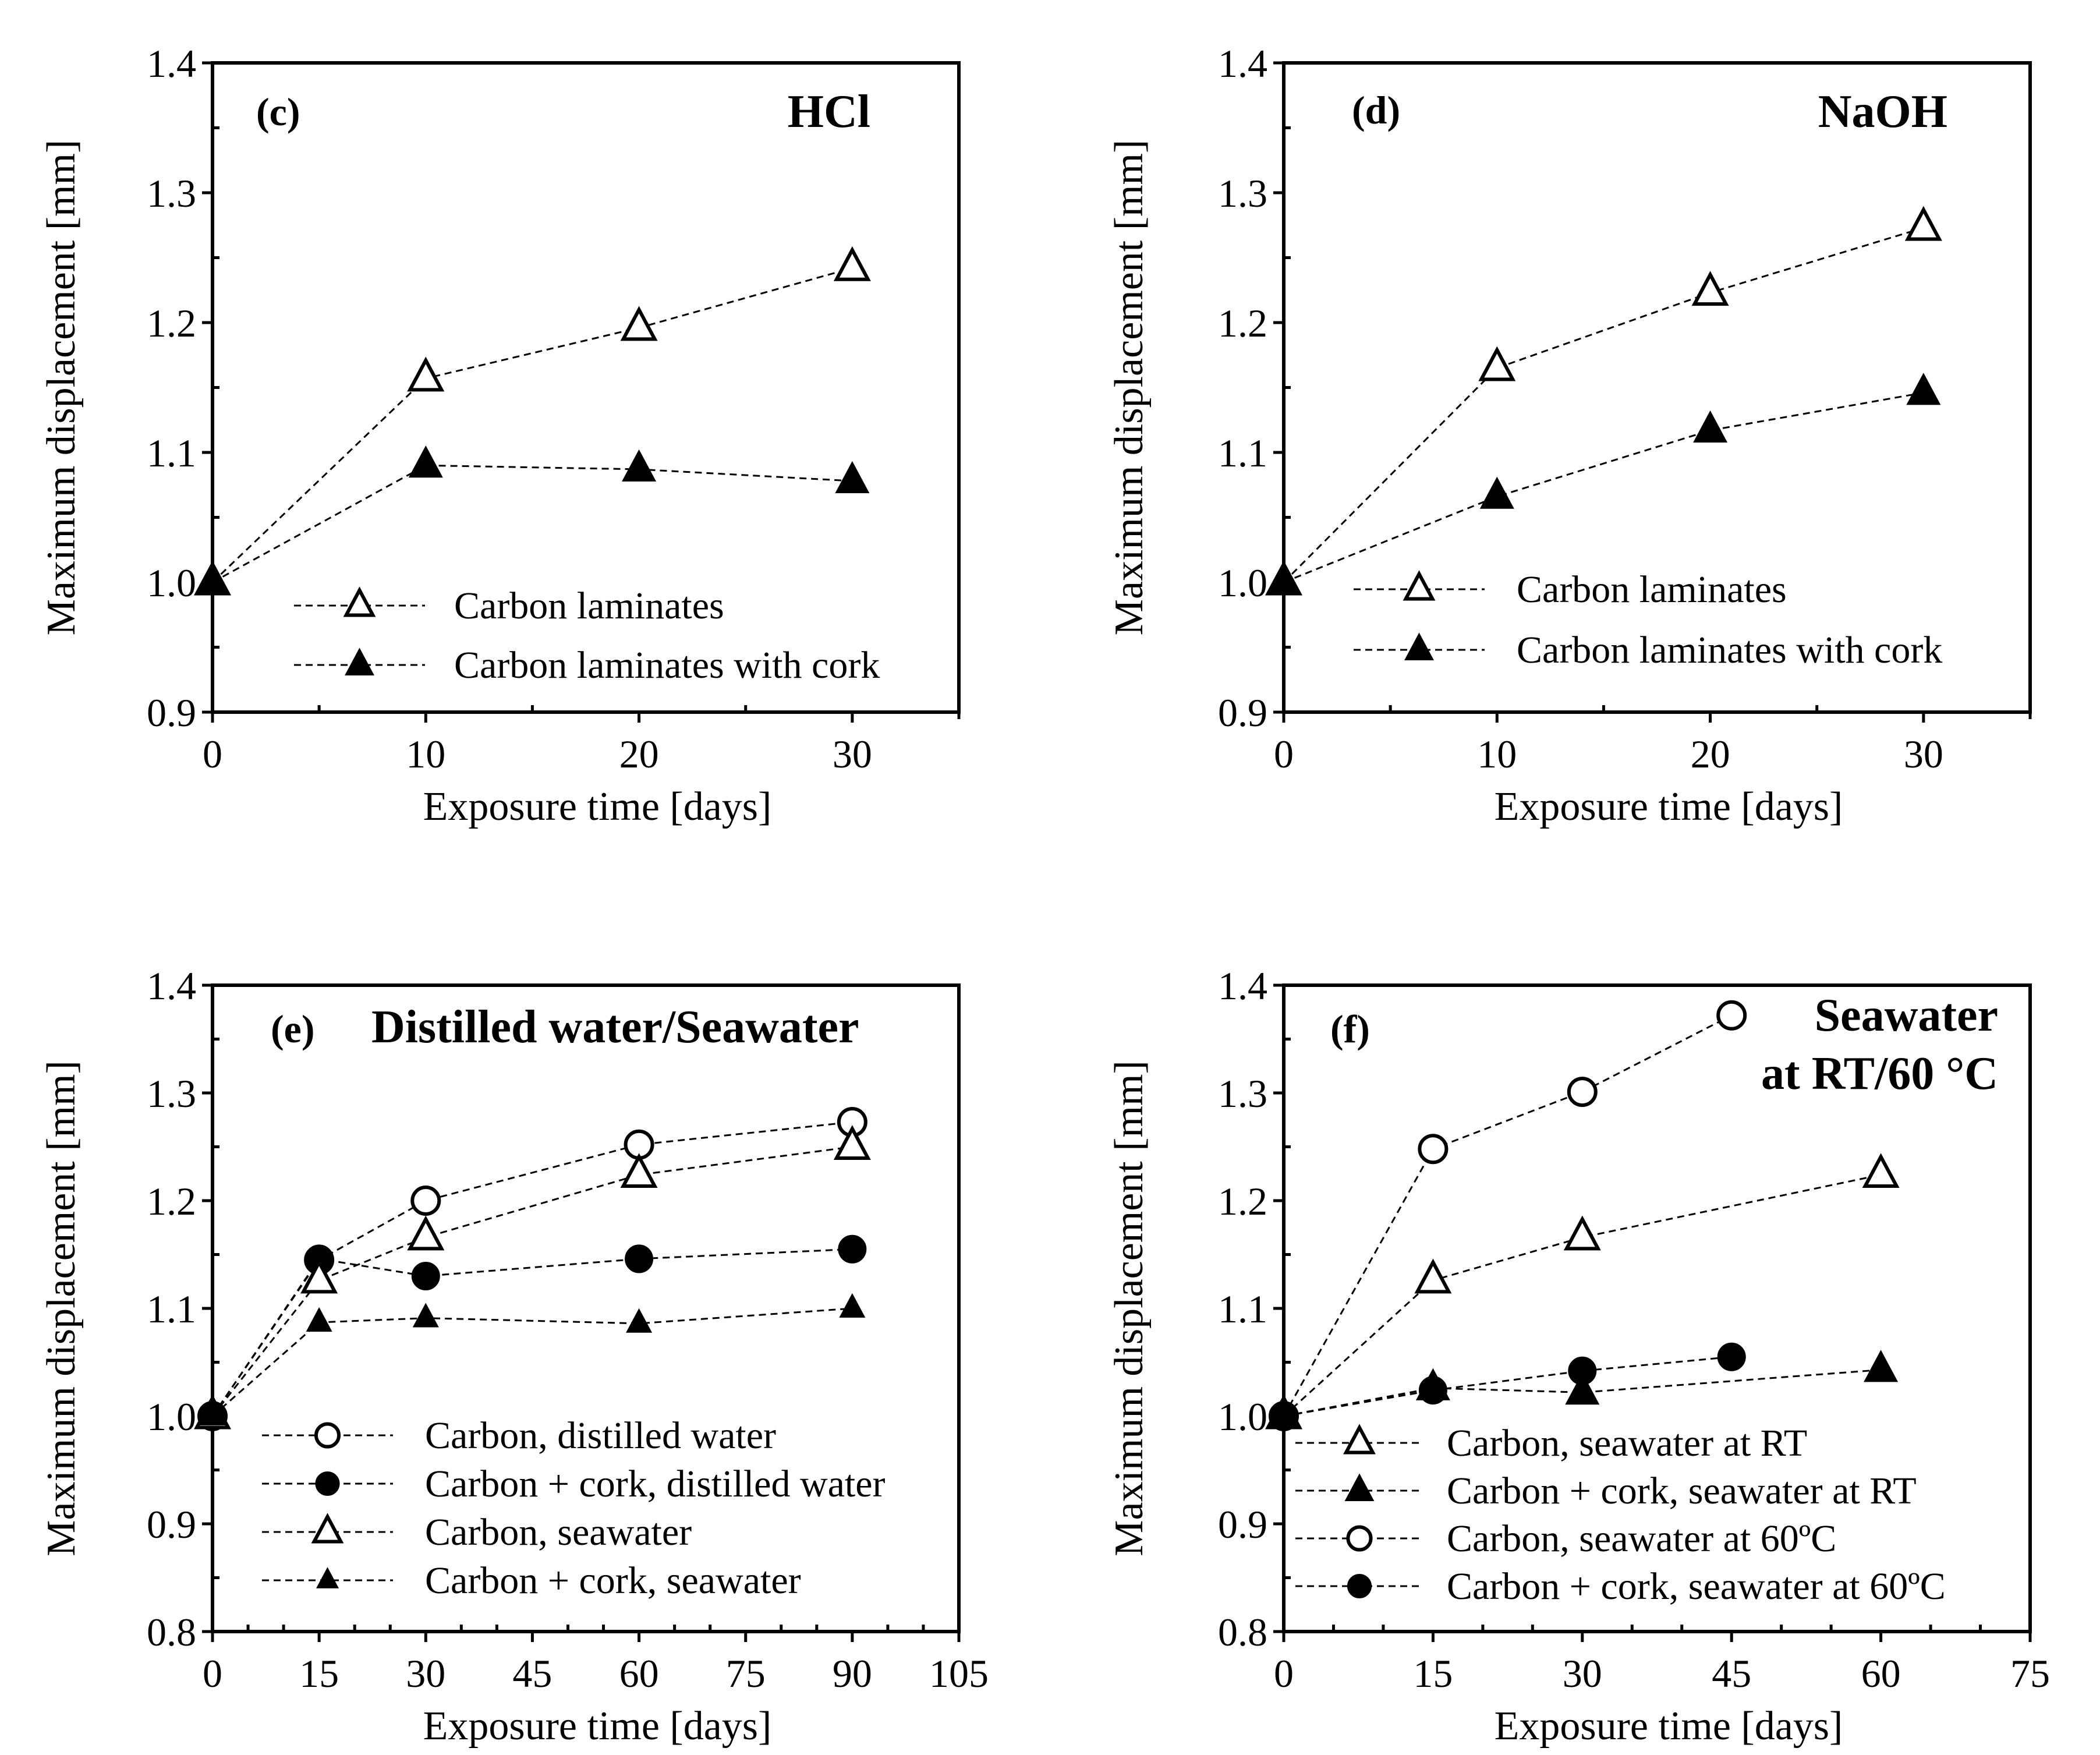 This screenshot has width=2100, height=1755. I want to click on legend-label: Carbon + cork, seawater at RT, so click(1682, 1491).